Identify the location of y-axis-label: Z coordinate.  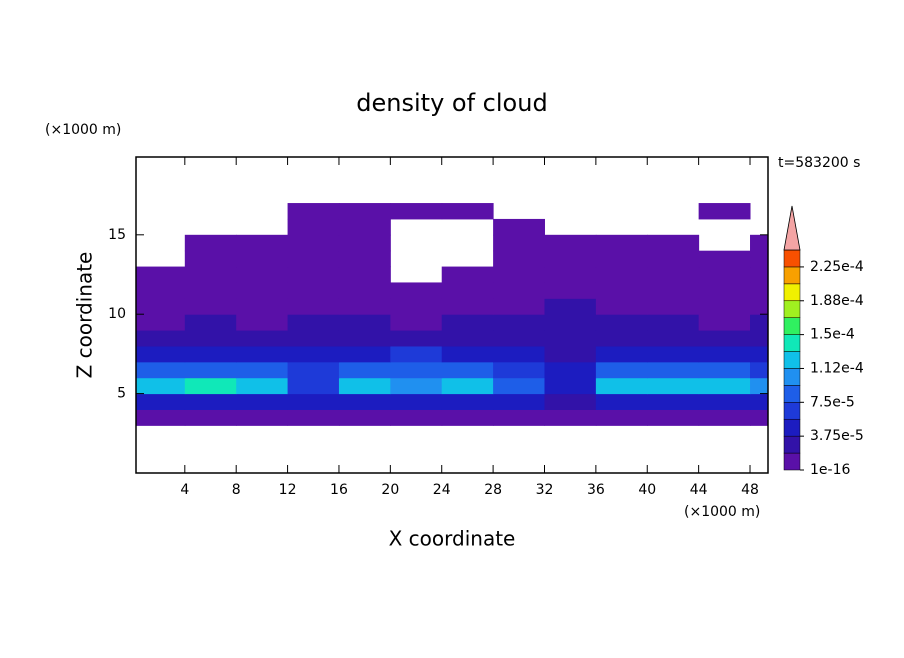
(85, 315).